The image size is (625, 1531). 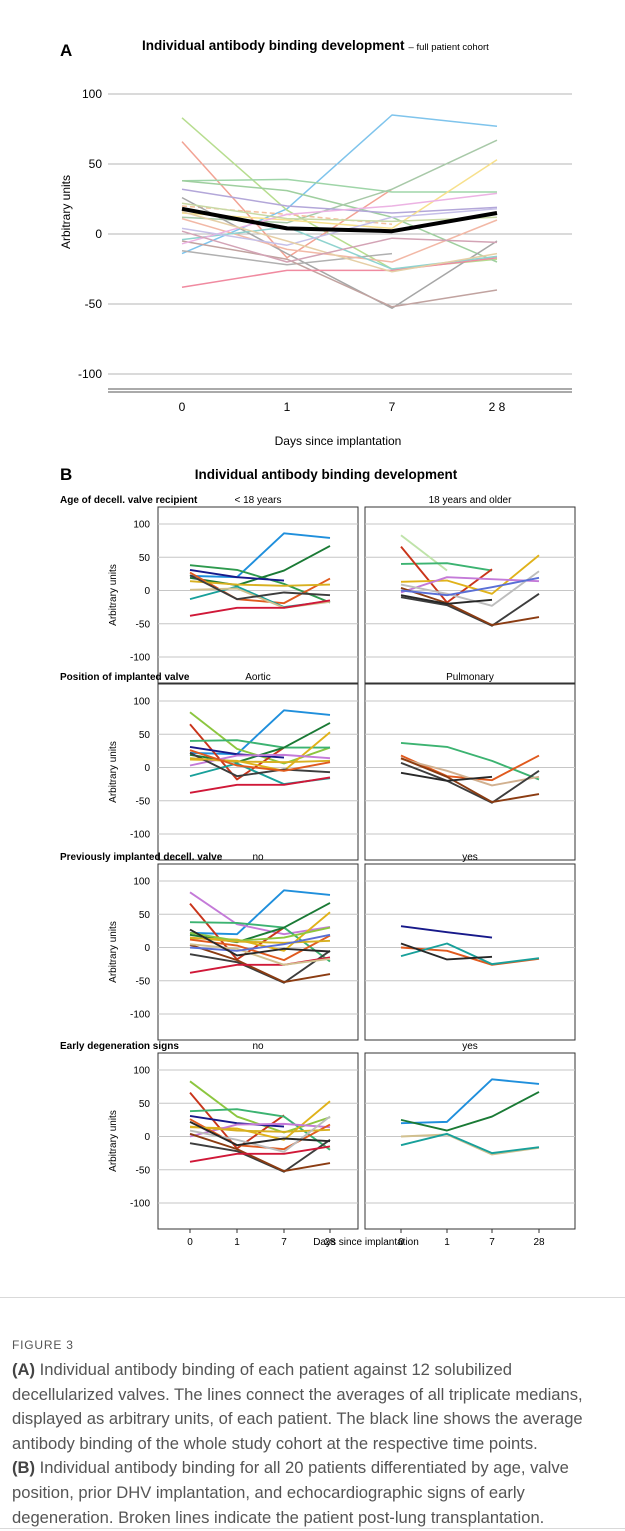 What do you see at coordinates (92, 94) in the screenshot?
I see `panel-a-y-tick-label: 100` at bounding box center [92, 94].